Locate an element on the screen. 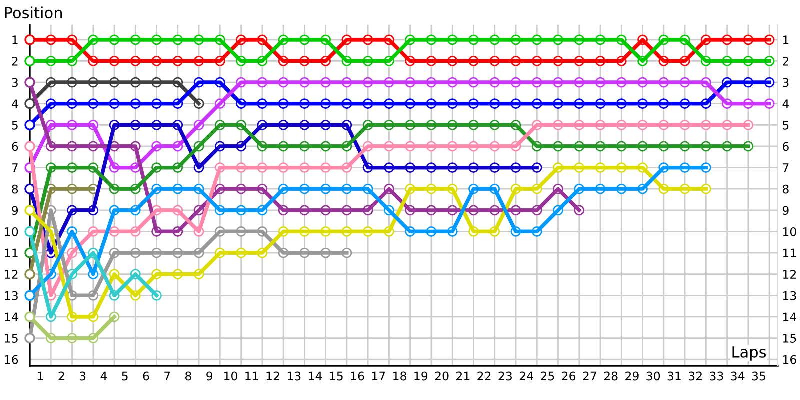 The image size is (800, 400). y2-tick-label: 14 is located at coordinates (790, 317).